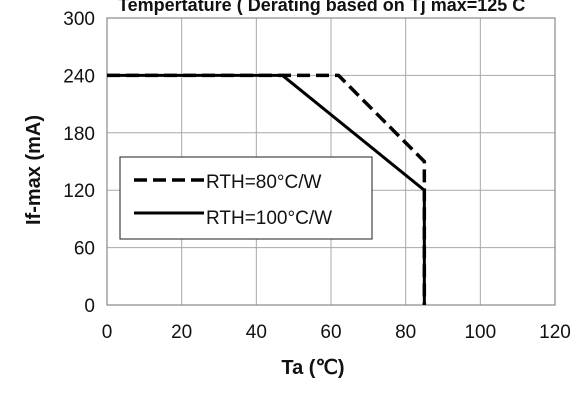  Describe the element at coordinates (84, 249) in the screenshot. I see `y-tick-label: 60` at that location.